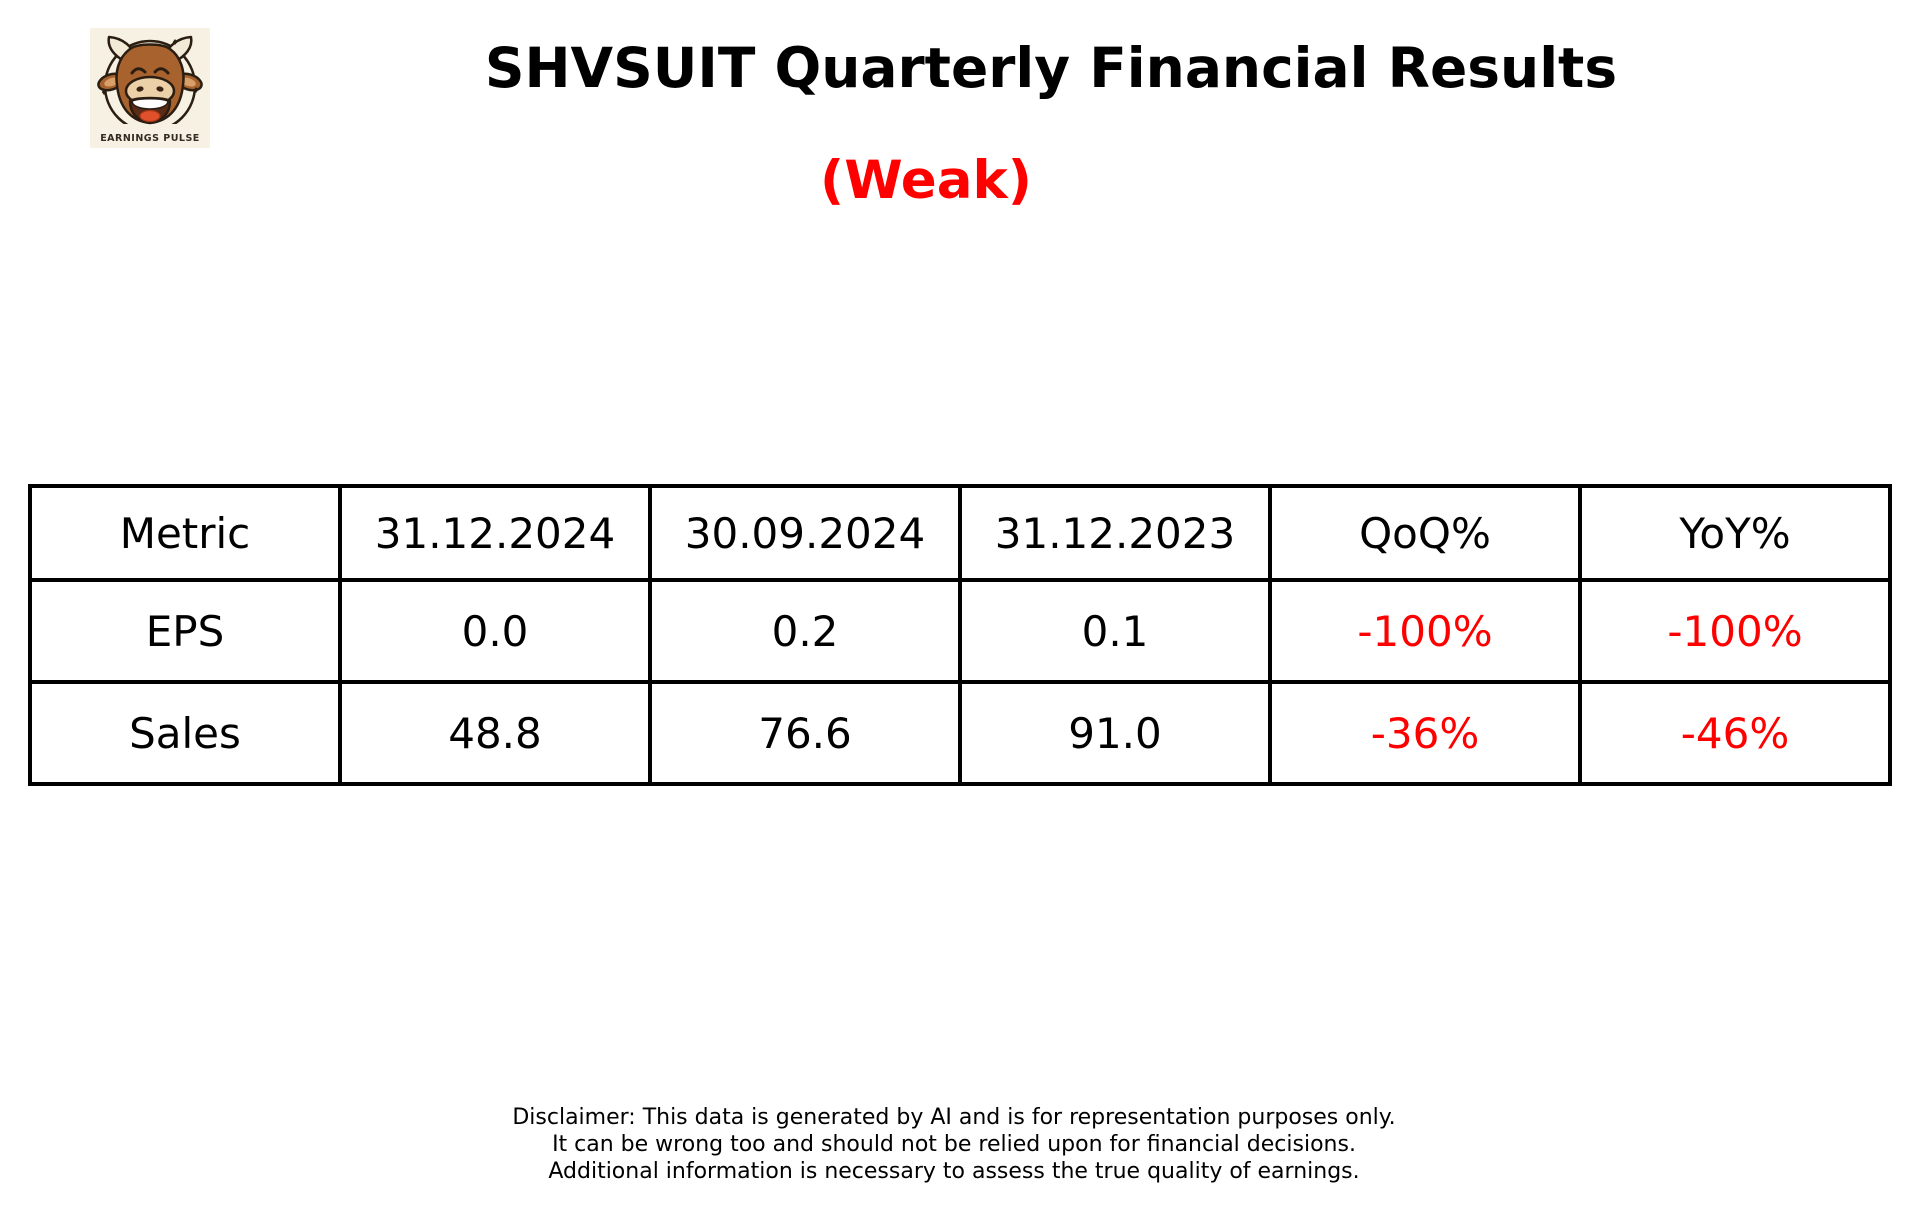  I want to click on column-header-qoq: QoQ%, so click(1425, 533).